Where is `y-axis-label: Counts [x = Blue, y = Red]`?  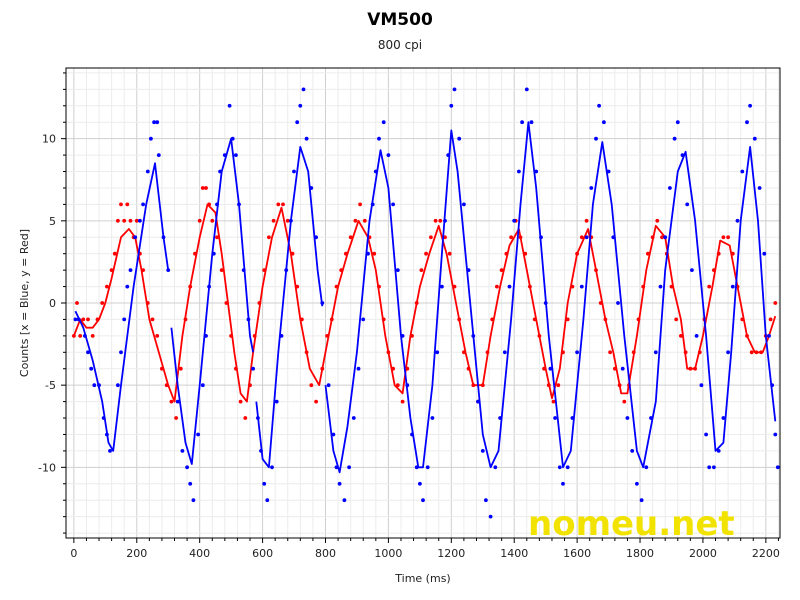
y-axis-label: Counts [x = Blue, y = Red] is located at coordinates (24, 303).